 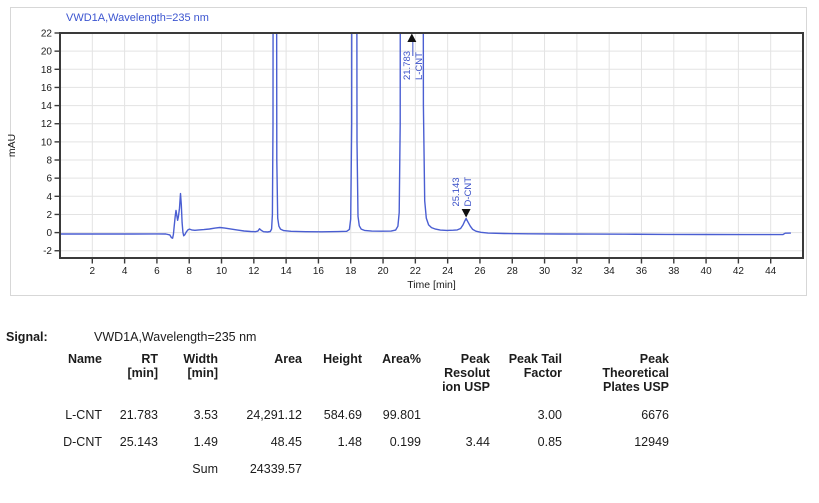 I want to click on y-tick-label: 4, so click(x=49, y=197).